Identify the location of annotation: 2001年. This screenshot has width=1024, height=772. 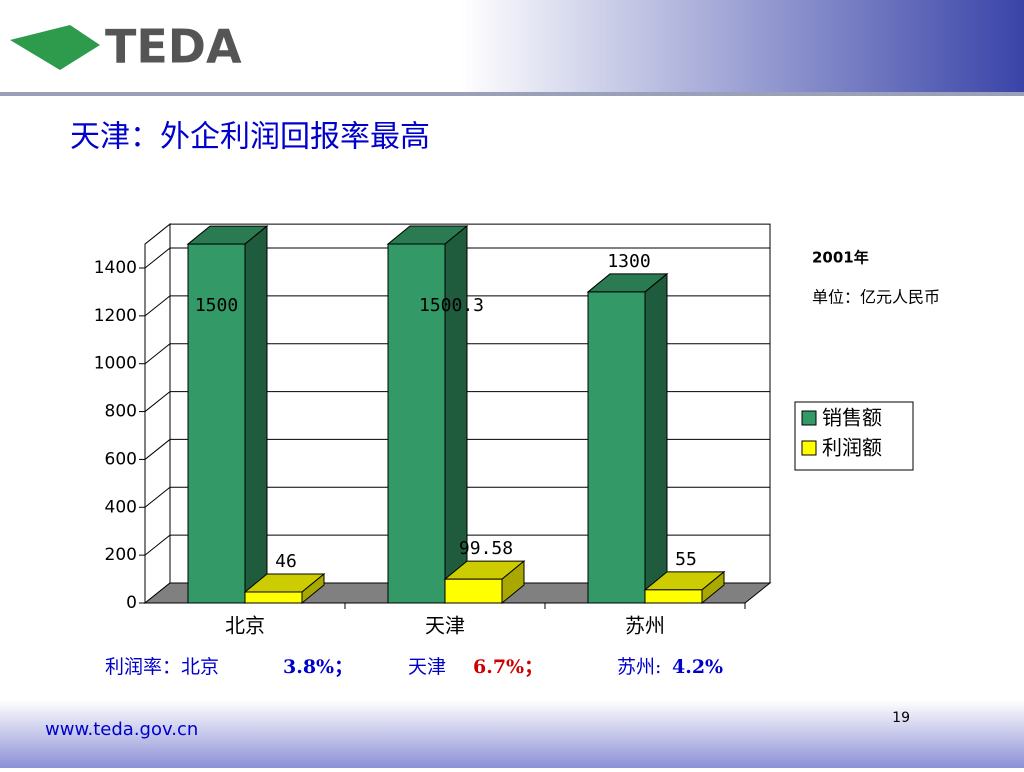
(840, 258).